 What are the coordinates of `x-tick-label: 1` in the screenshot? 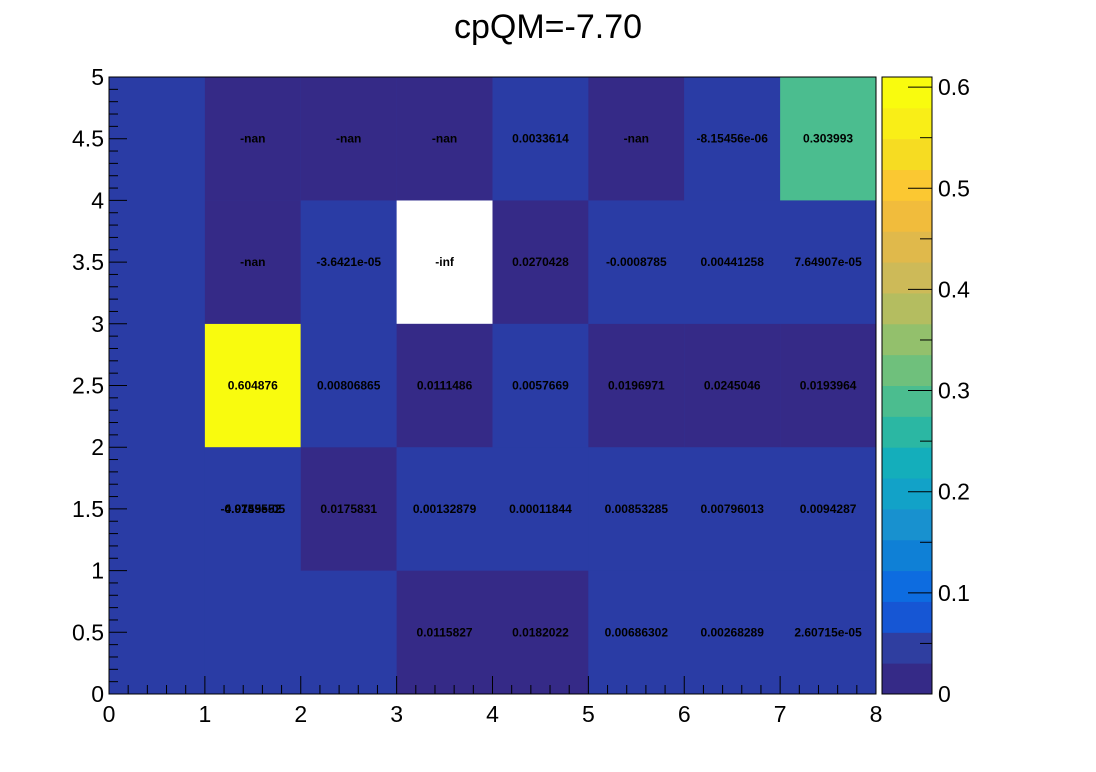 It's located at (204, 714).